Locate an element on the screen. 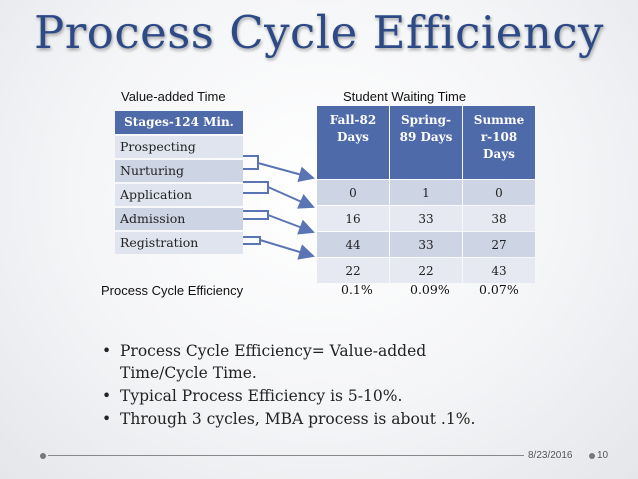 The width and height of the screenshot is (638, 479). col-header-spring: Spring- 89 Days is located at coordinates (426, 142).